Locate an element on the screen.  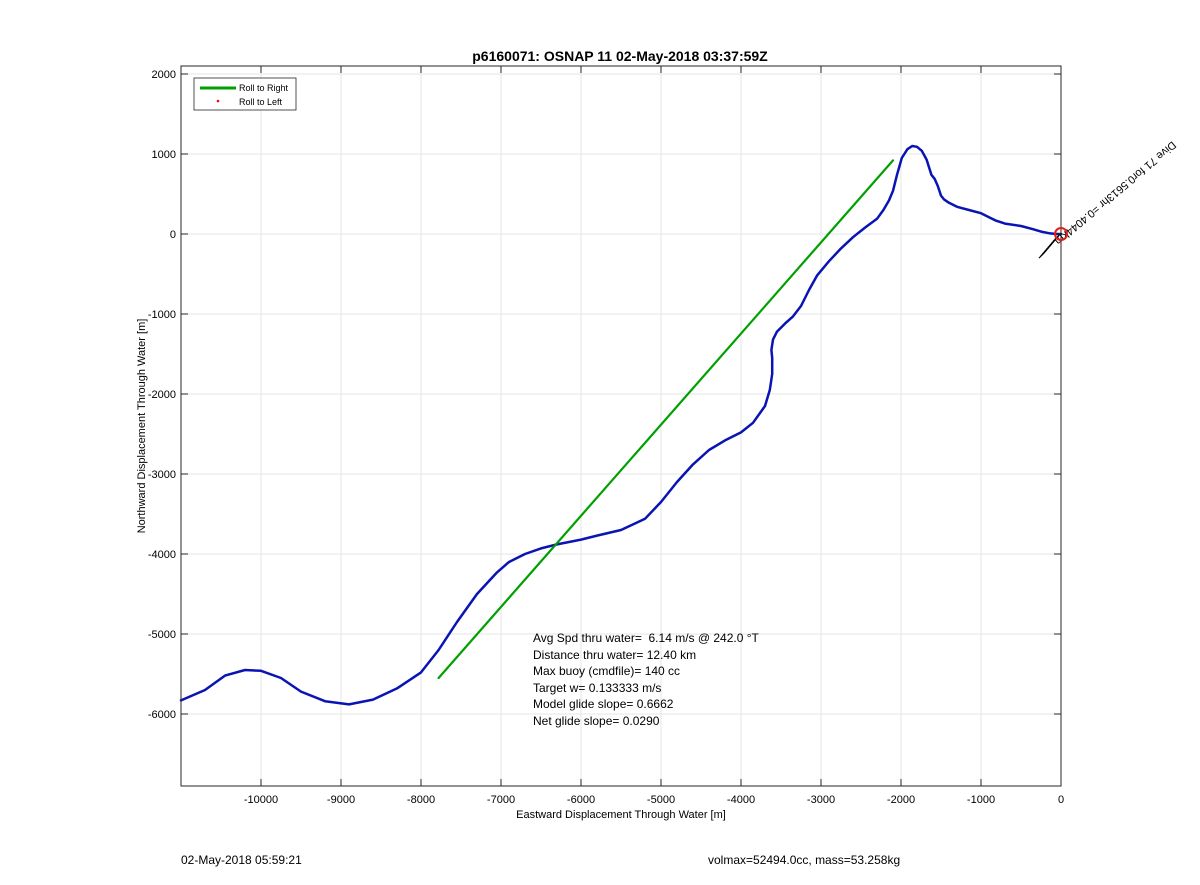
stat-distance: Distance thru water= 12.40 km is located at coordinates (614, 655).